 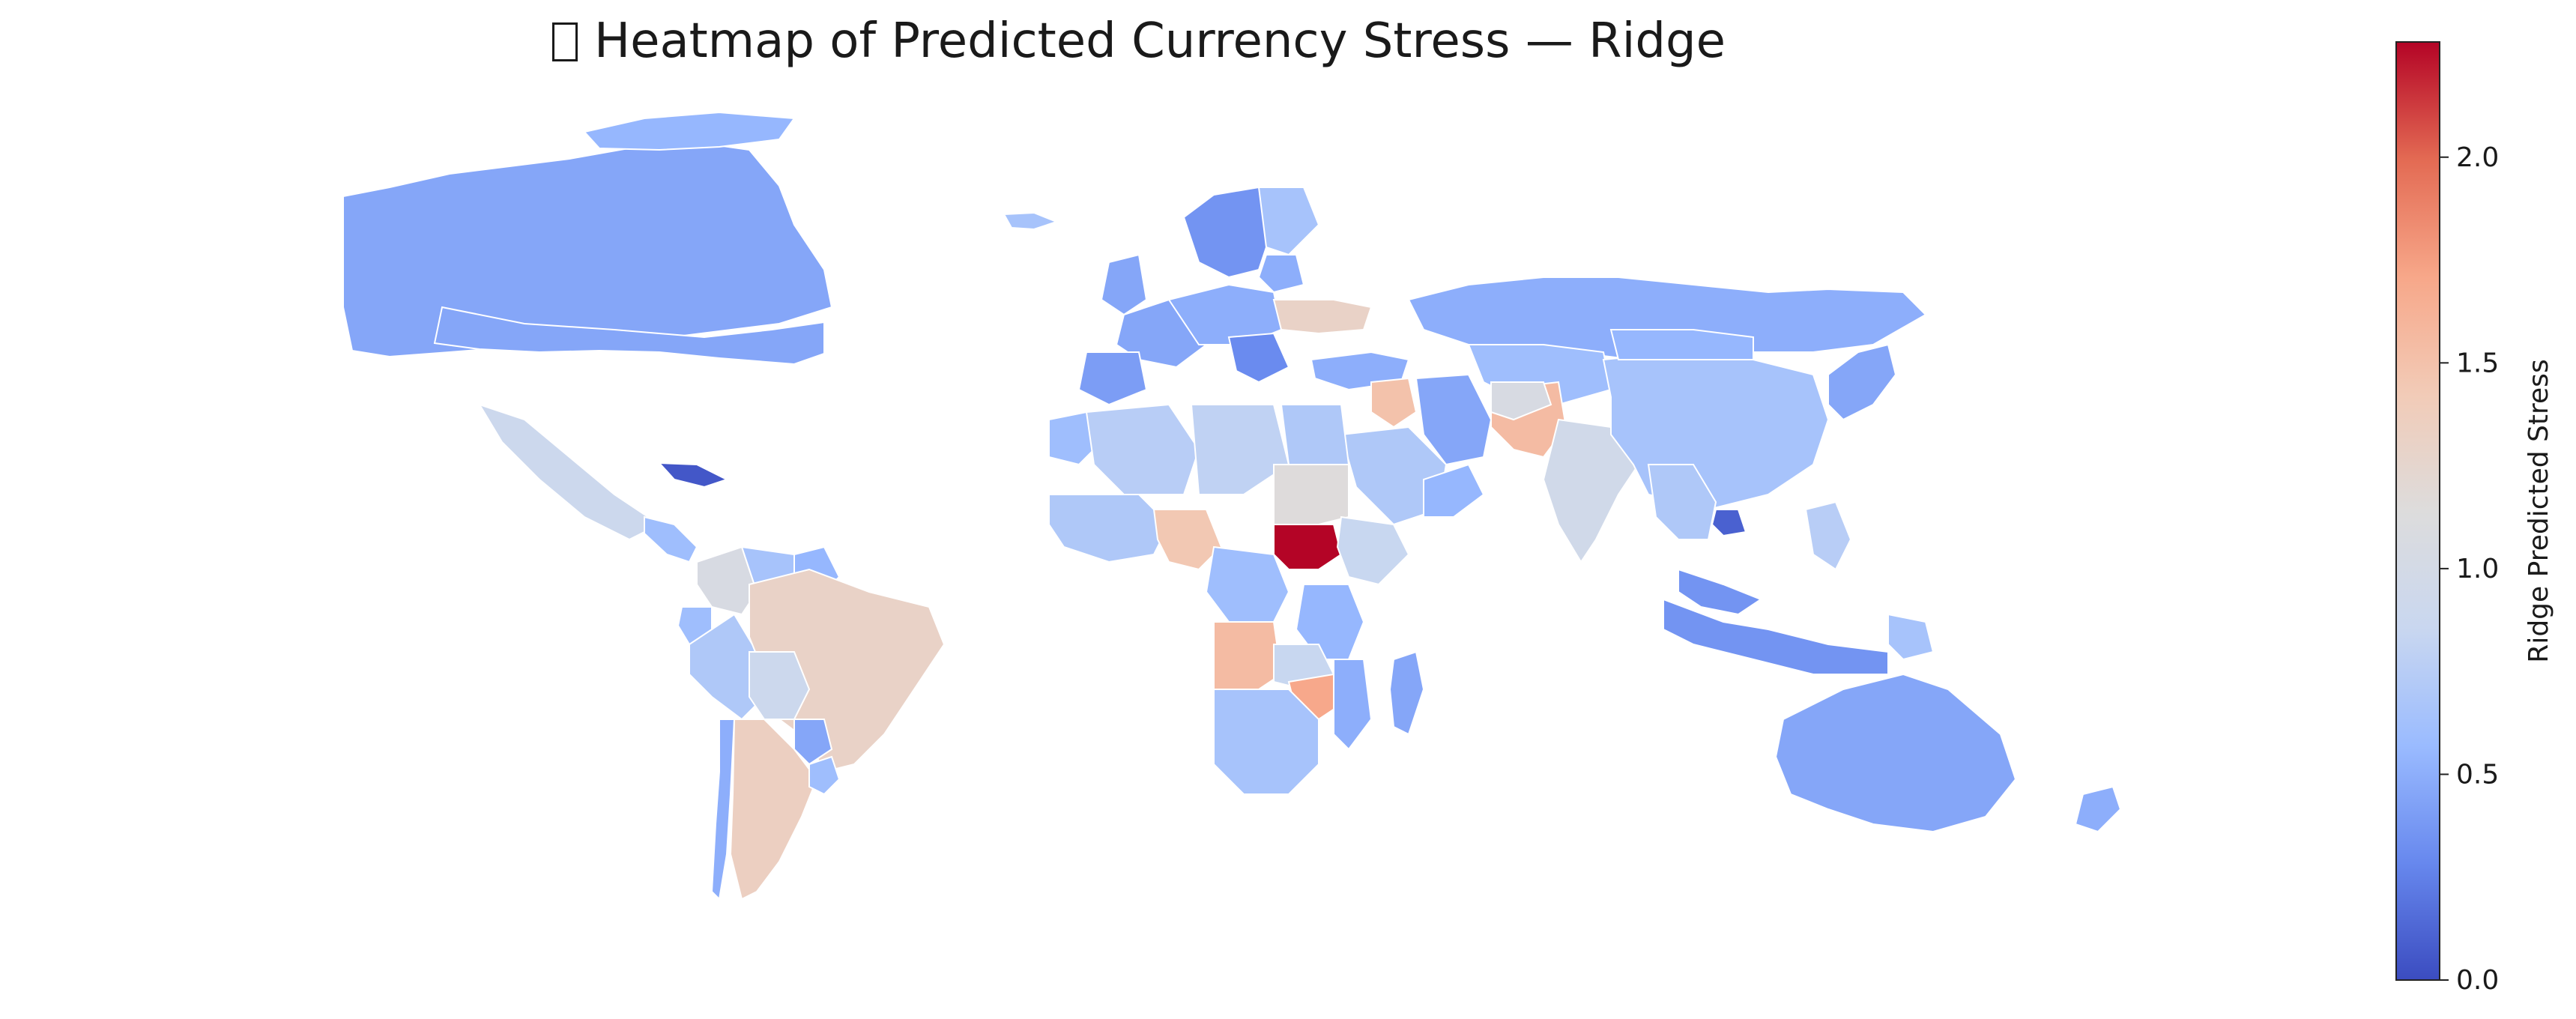 I want to click on country-uruguay, so click(x=824, y=775).